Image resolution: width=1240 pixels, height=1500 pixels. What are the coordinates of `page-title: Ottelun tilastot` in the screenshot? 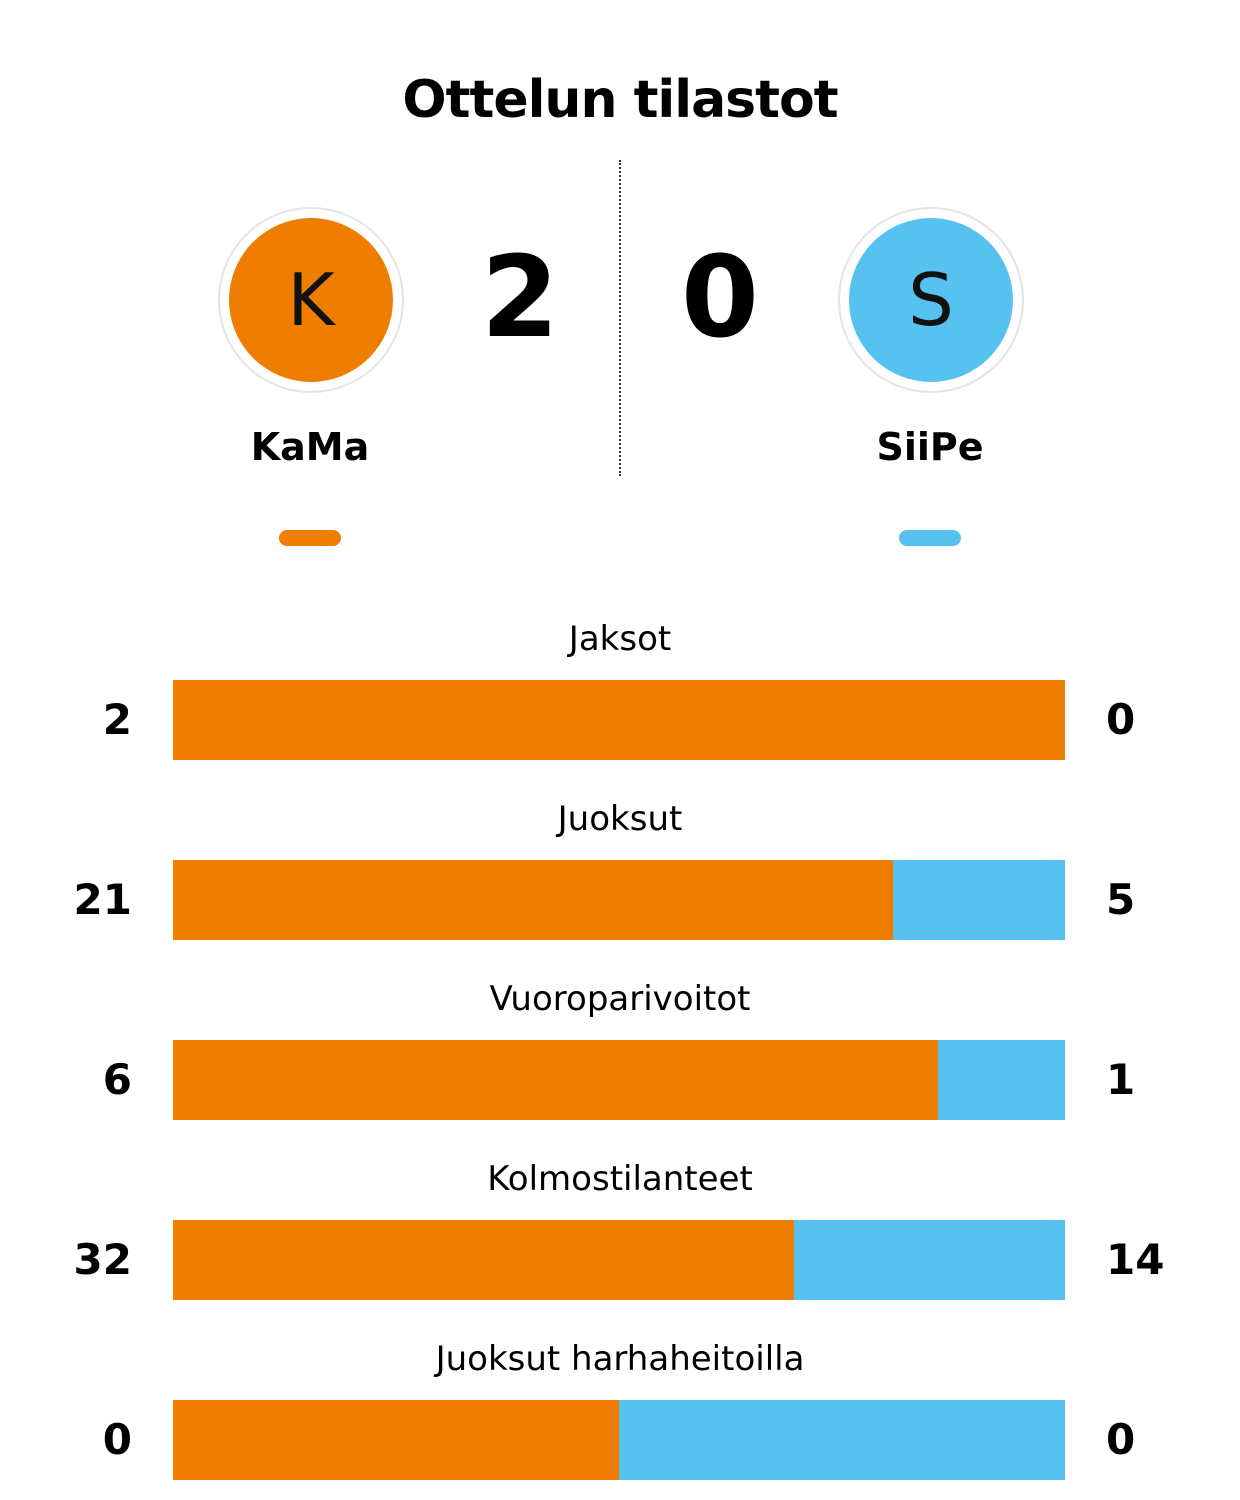 It's located at (620, 100).